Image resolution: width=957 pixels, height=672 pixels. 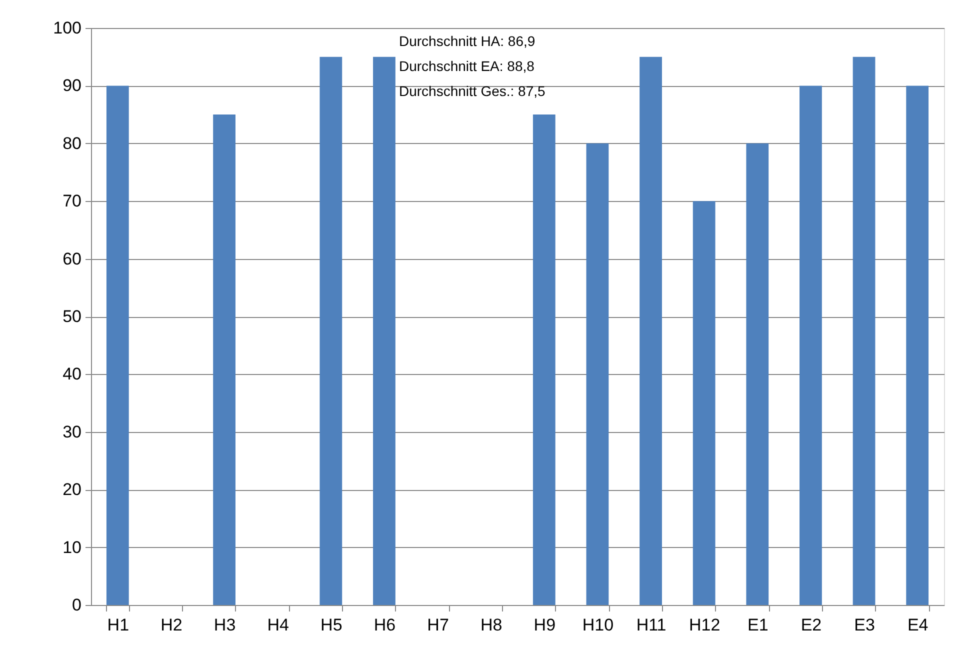 I want to click on x-tick-label: H5, so click(x=331, y=625).